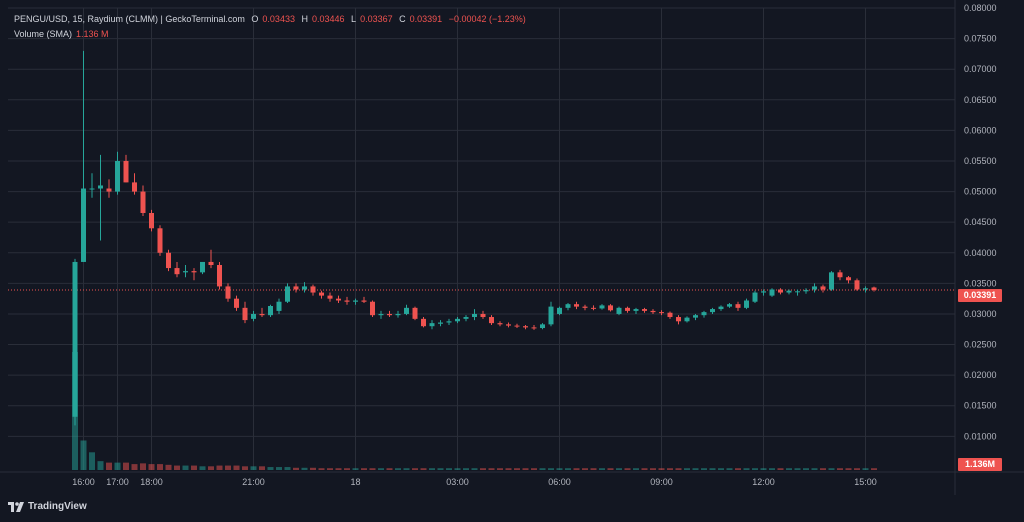 The image size is (1024, 522). Describe the element at coordinates (763, 482) in the screenshot. I see `x-tick-label: 12:00` at that location.